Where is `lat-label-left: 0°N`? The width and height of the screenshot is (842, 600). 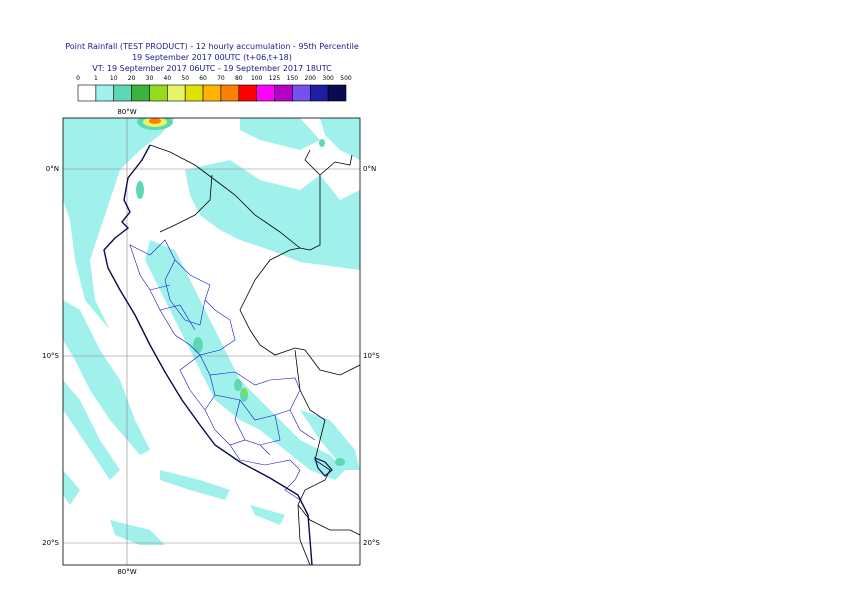 lat-label-left: 0°N is located at coordinates (52, 169).